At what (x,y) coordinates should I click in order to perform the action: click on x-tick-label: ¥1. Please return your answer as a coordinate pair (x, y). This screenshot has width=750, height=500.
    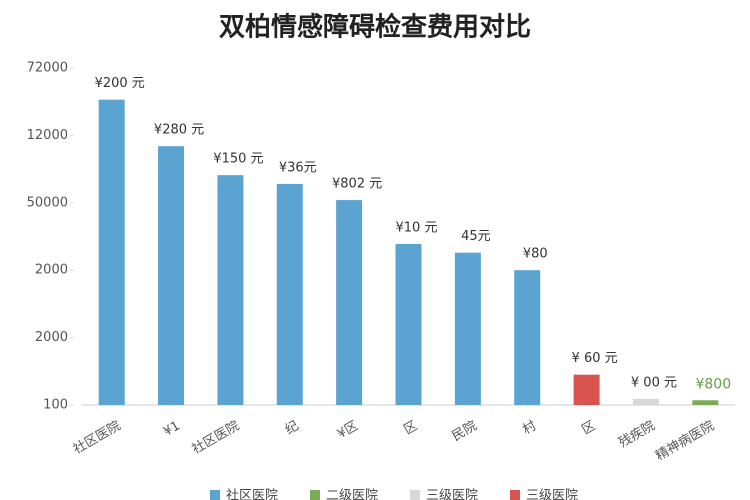
    Looking at the image, I should click on (172, 429).